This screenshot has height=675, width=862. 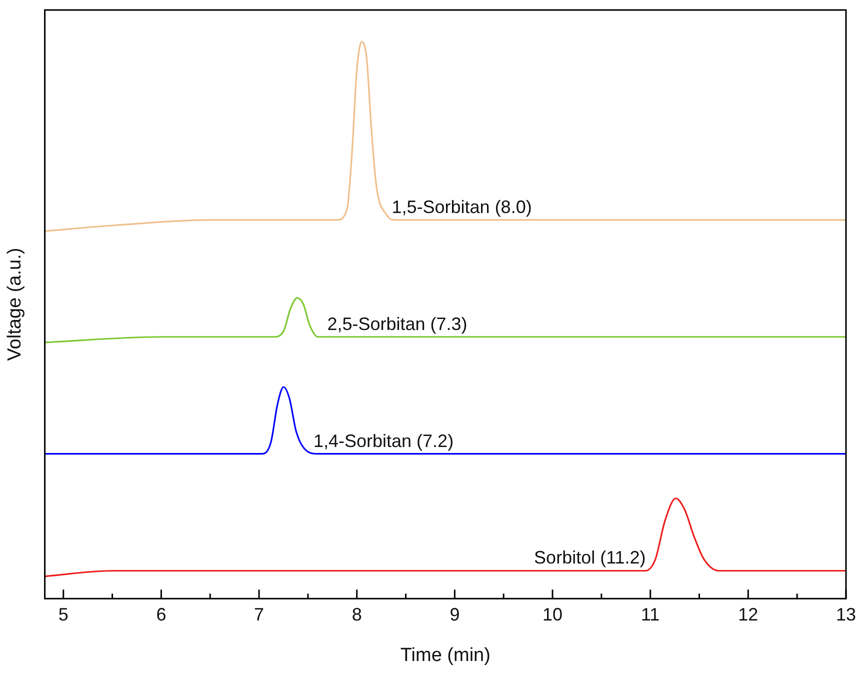 What do you see at coordinates (161, 614) in the screenshot?
I see `x-tick-label: 6` at bounding box center [161, 614].